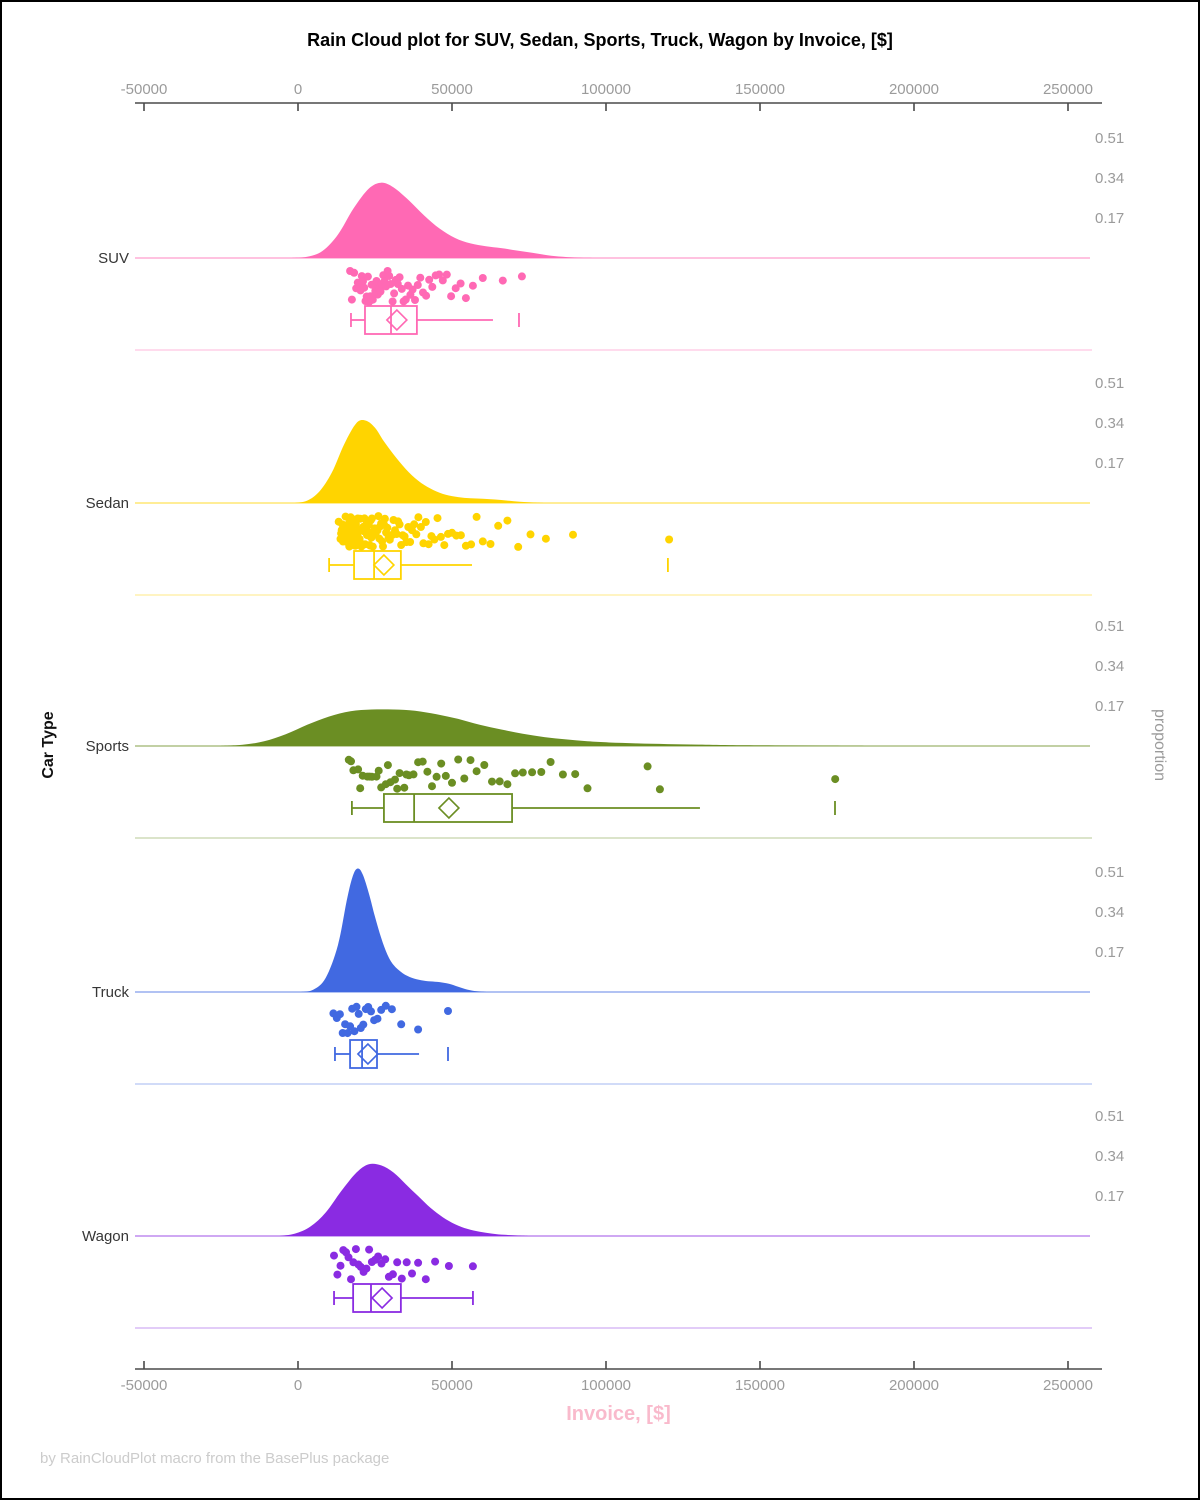  I want to click on series-sedan: 0.51 0.34 0.17 Sedan, so click(605, 485).